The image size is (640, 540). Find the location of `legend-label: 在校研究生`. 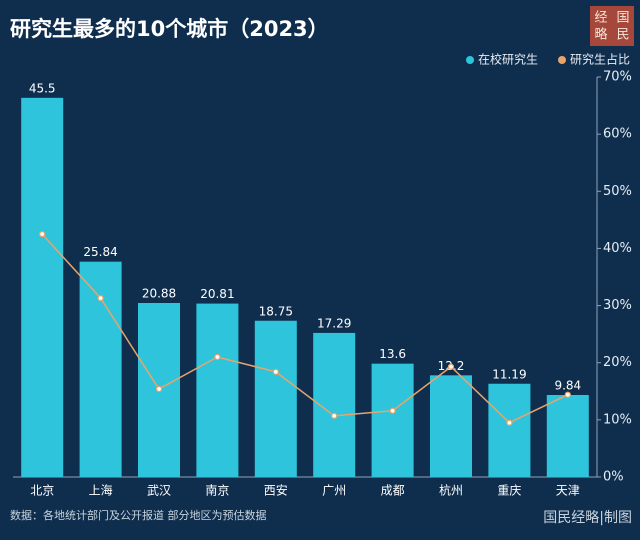

legend-label: 在校研究生 is located at coordinates (508, 59).